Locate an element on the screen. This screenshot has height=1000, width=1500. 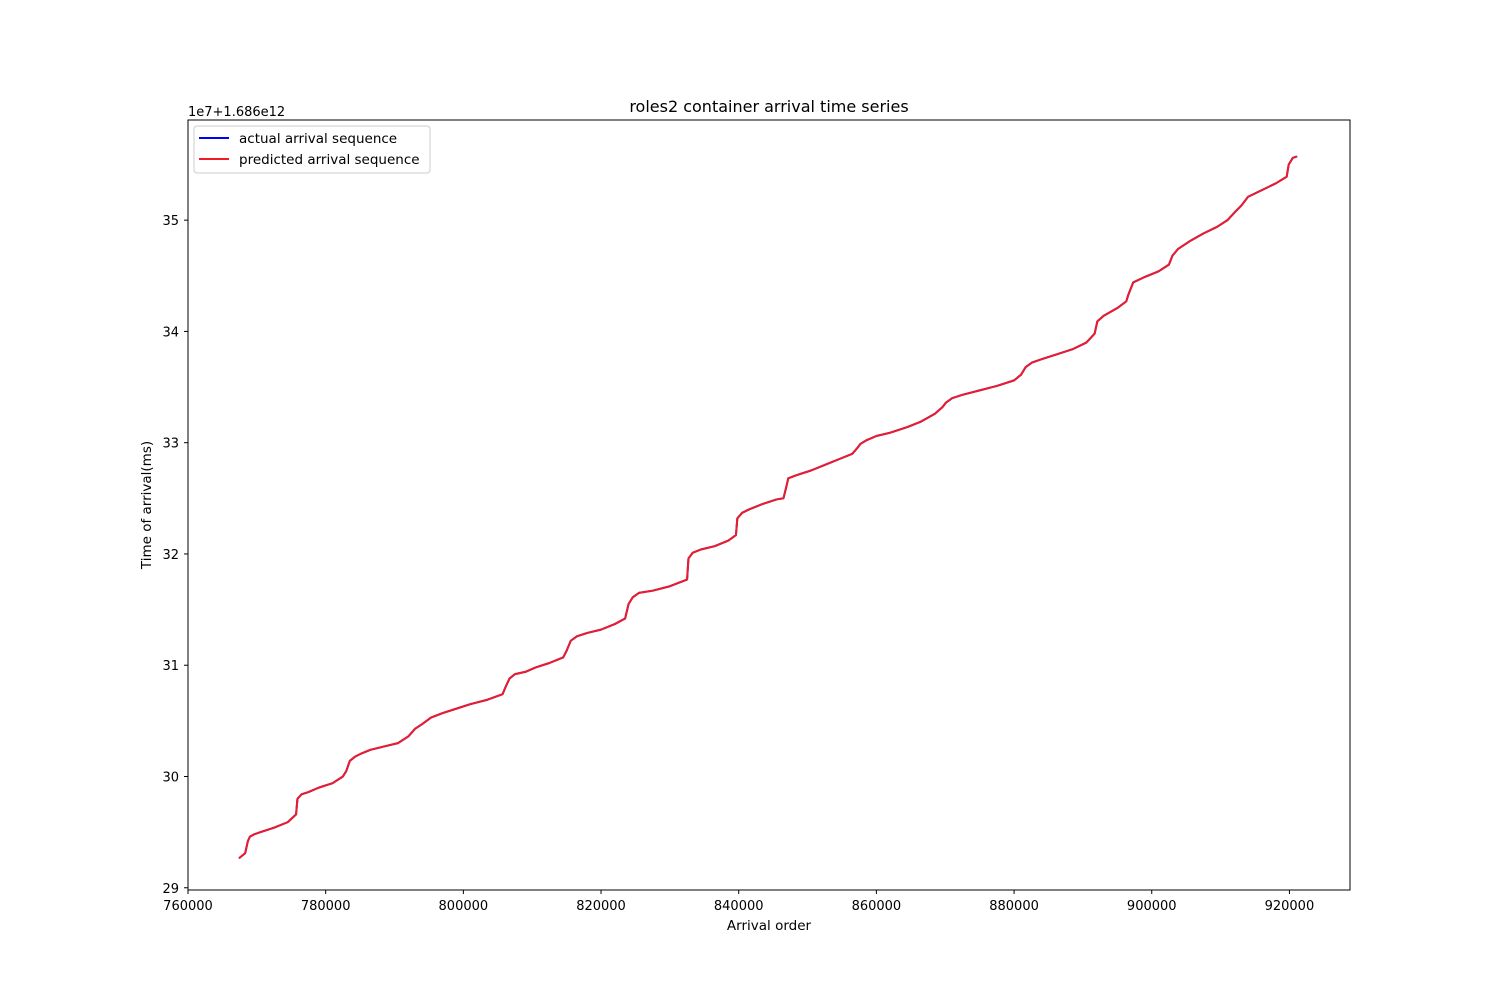
chart-title: roles2 container arrival time series is located at coordinates (768, 106).